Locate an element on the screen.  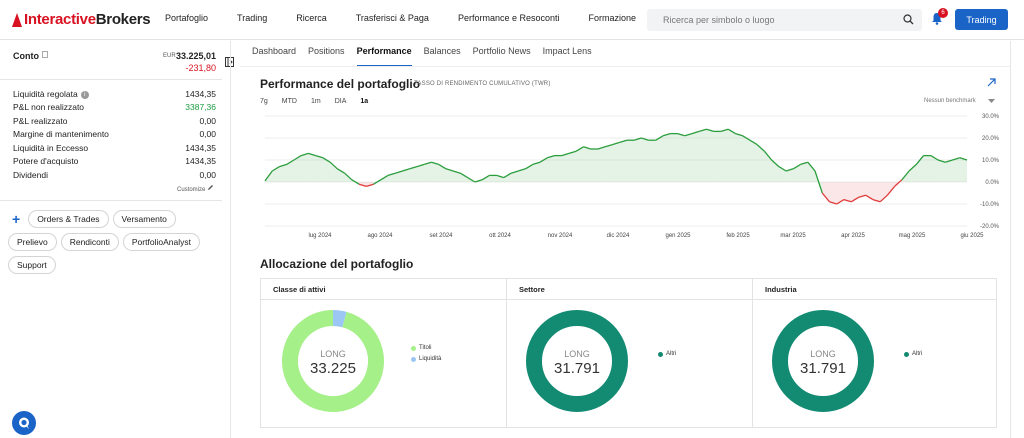
action-button: Prelievo is located at coordinates (32, 242).